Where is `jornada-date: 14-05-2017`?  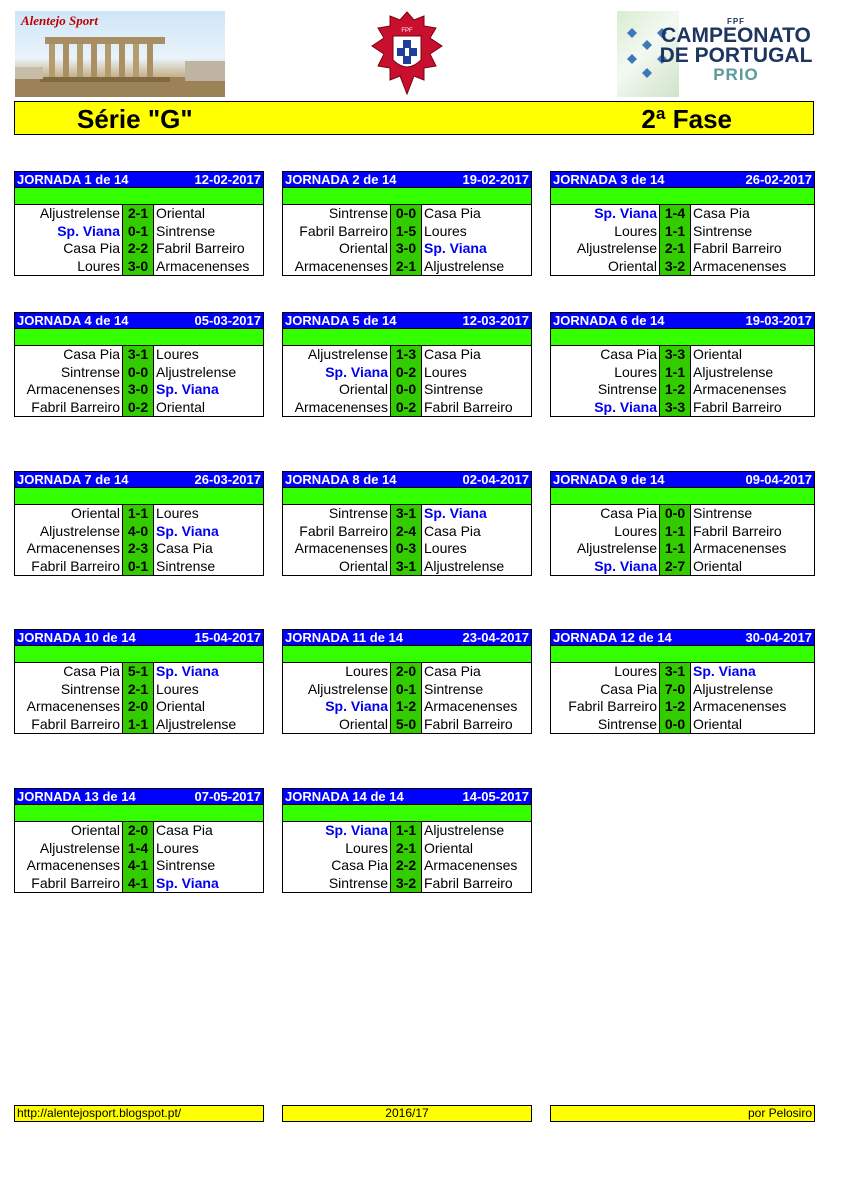
jornada-date: 14-05-2017 is located at coordinates (496, 796).